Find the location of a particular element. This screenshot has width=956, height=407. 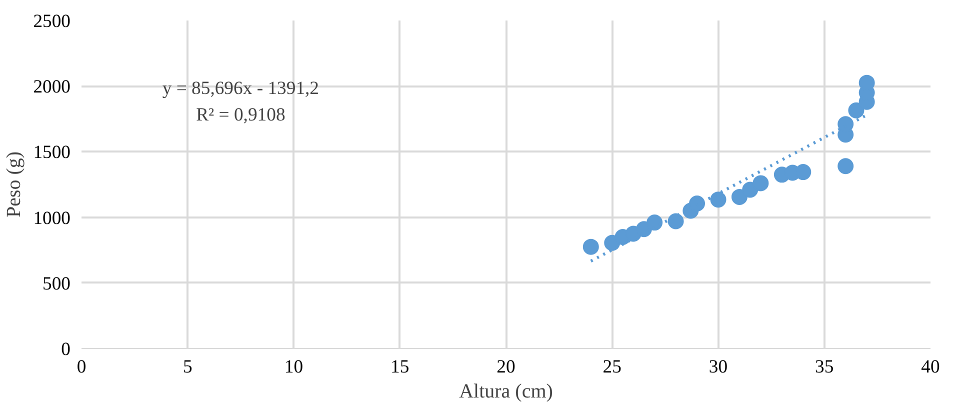

annotation: R² = 0,9108 is located at coordinates (241, 115).